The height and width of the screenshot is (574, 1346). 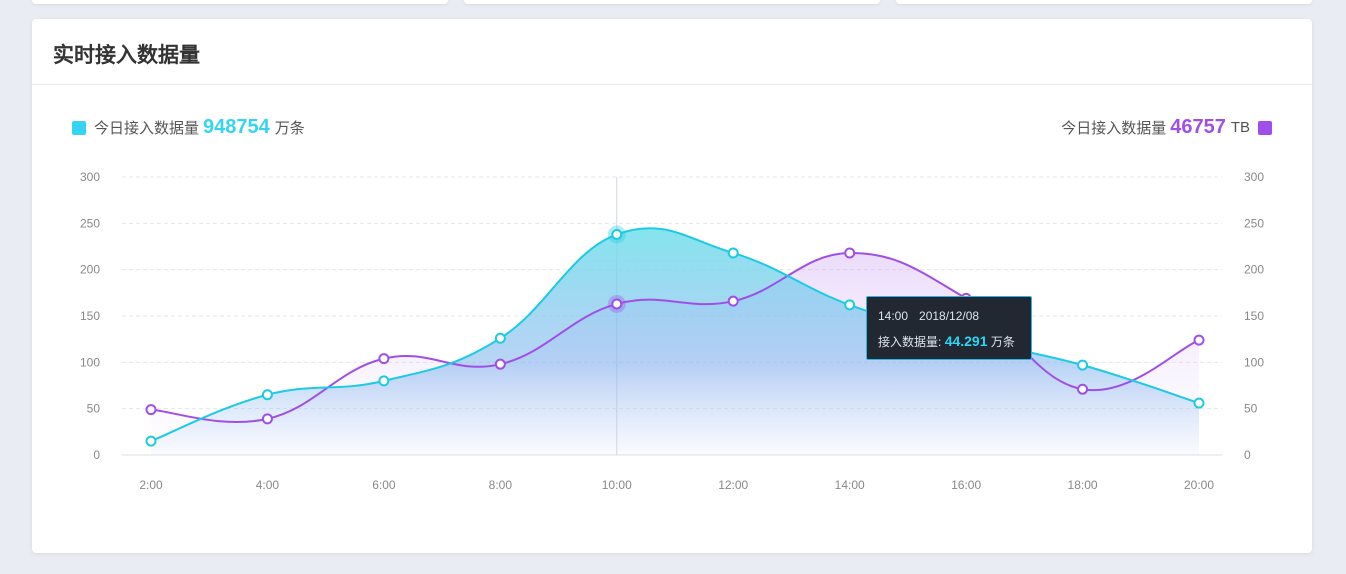 What do you see at coordinates (966, 341) in the screenshot?
I see `tooltip-value: 44.291` at bounding box center [966, 341].